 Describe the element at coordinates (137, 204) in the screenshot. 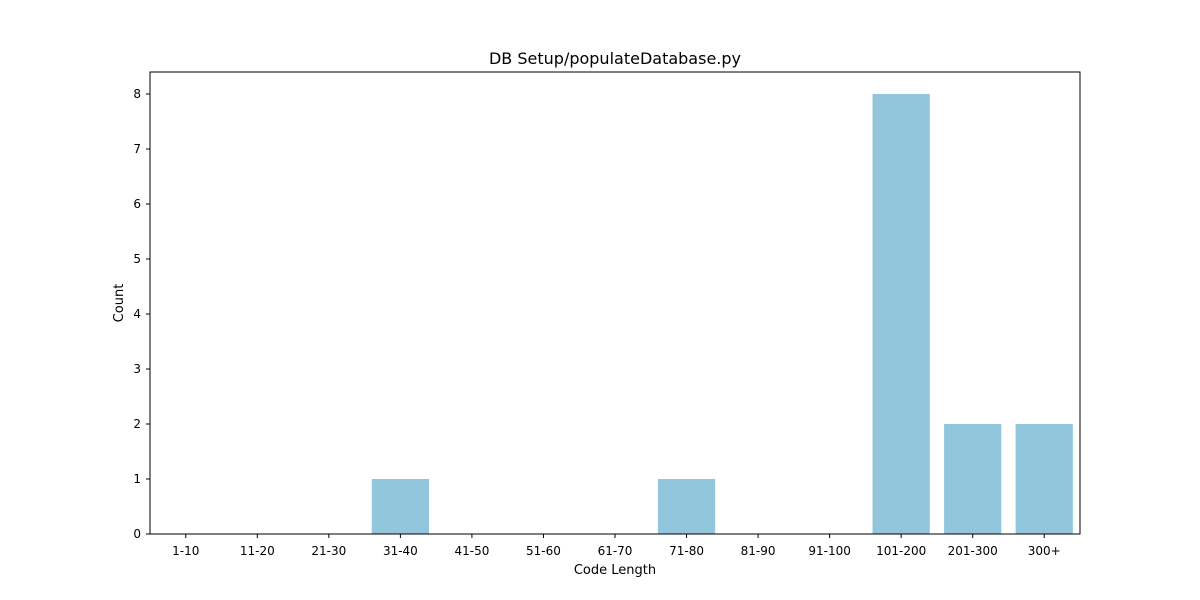

I see `y-tick-label: 6` at that location.